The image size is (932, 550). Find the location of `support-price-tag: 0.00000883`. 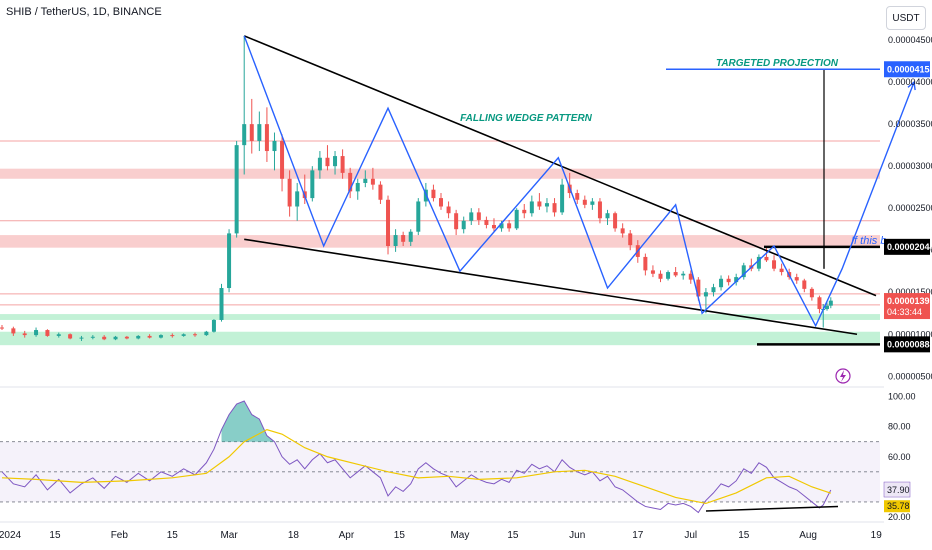

support-price-tag: 0.00000883 is located at coordinates (909, 344).